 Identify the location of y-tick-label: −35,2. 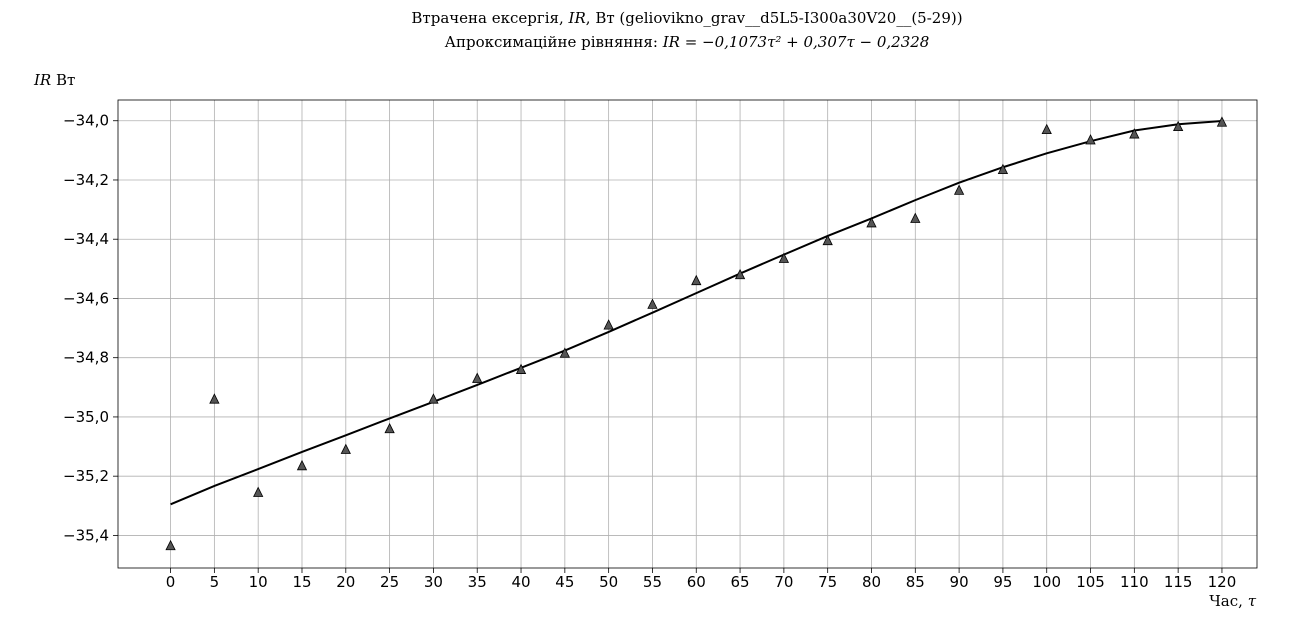
(86, 476).